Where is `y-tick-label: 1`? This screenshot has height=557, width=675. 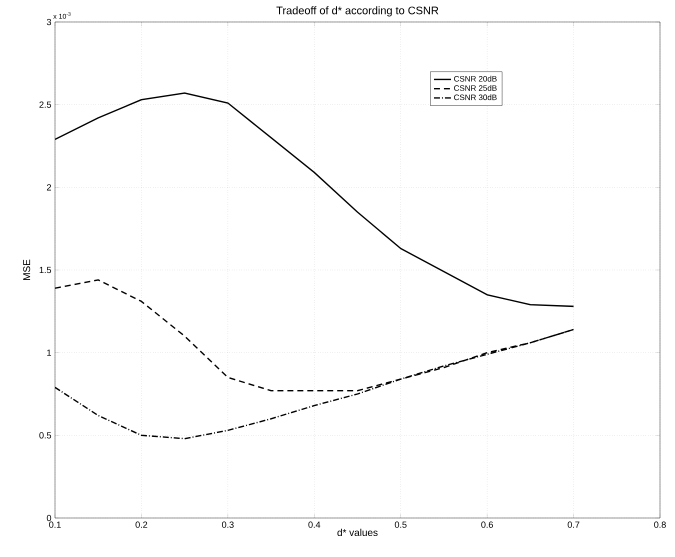 y-tick-label: 1 is located at coordinates (49, 353).